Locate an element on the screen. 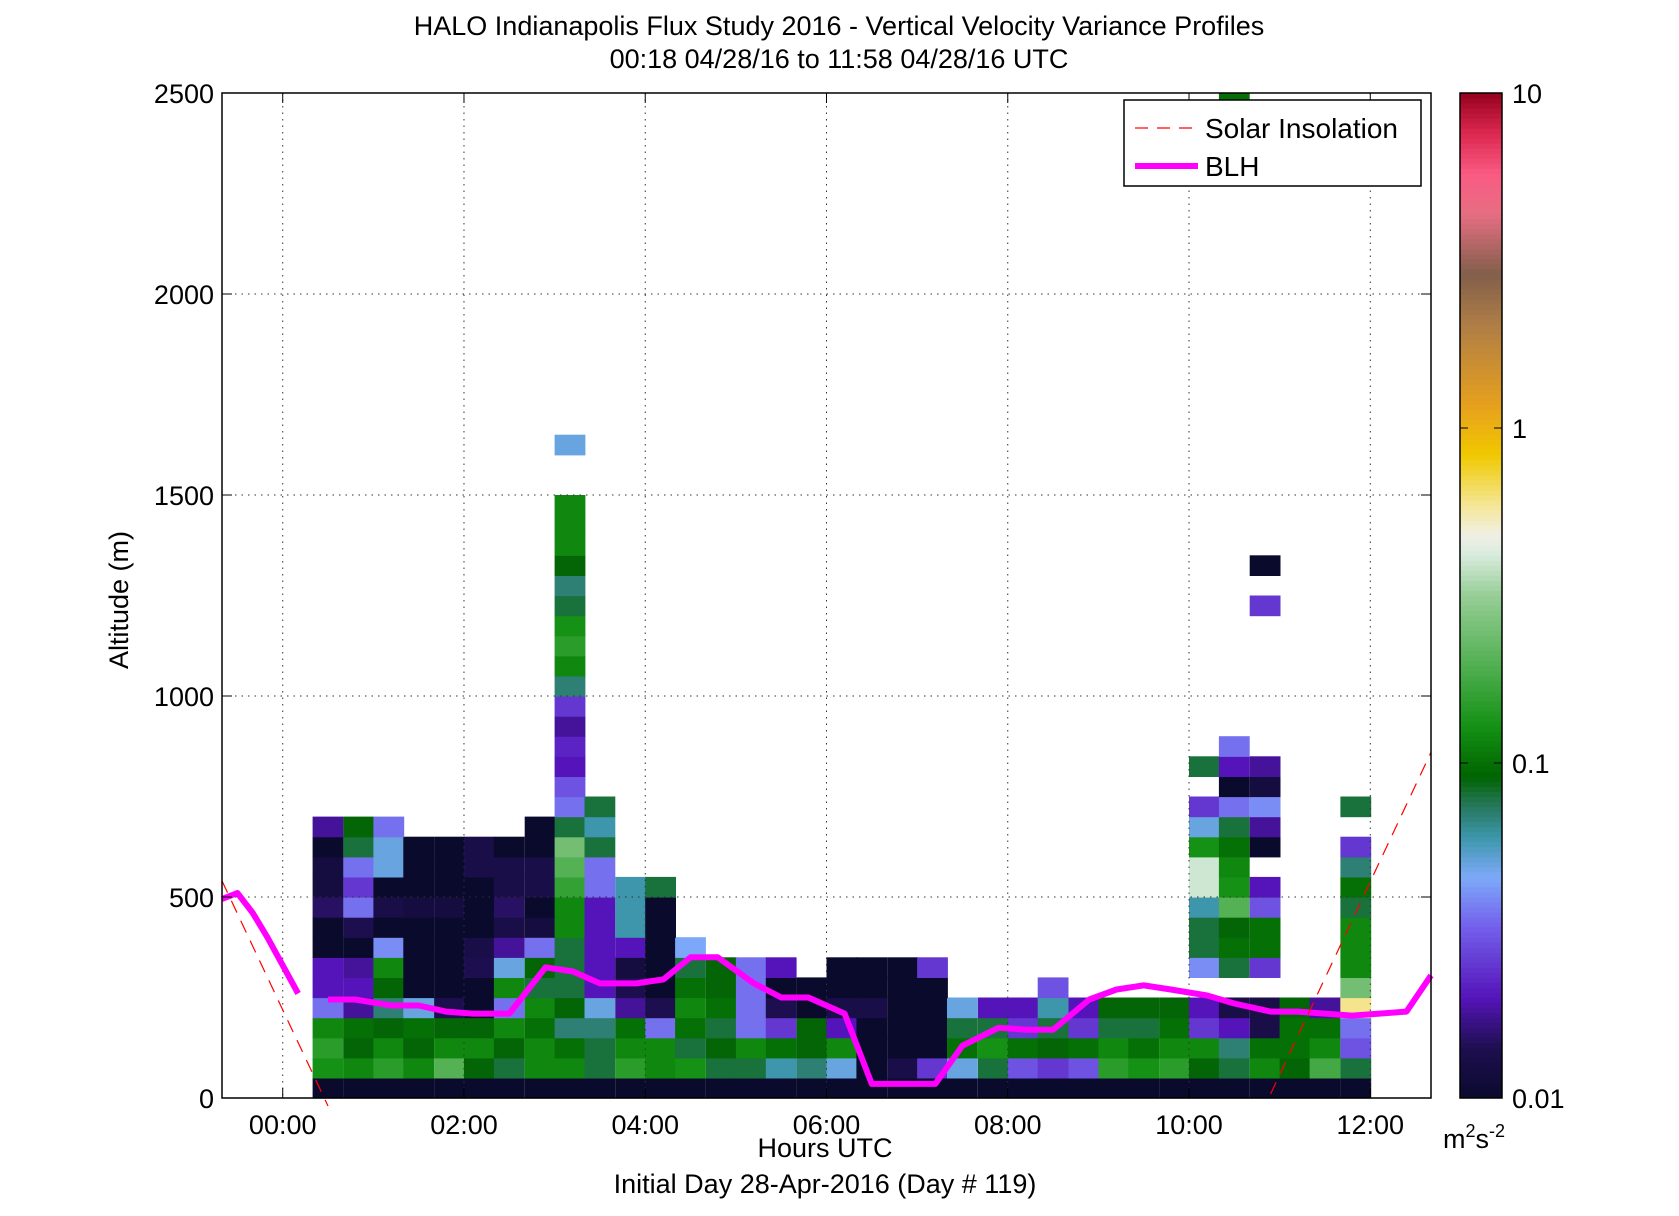 The width and height of the screenshot is (1679, 1216). solar-insolation-line is located at coordinates (275, 993).